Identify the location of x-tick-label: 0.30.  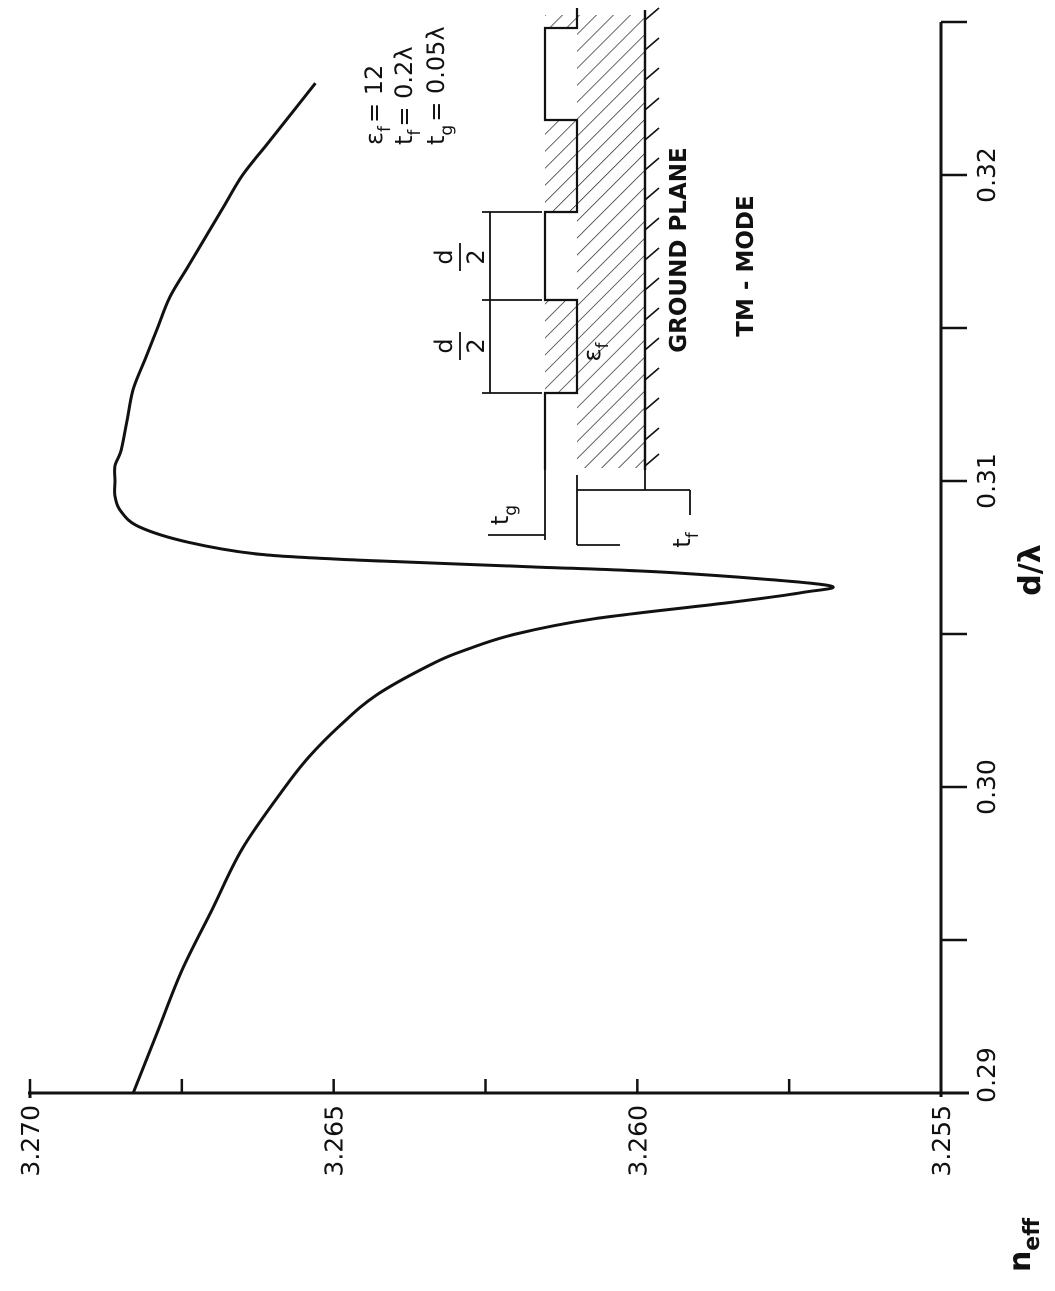
(986, 787).